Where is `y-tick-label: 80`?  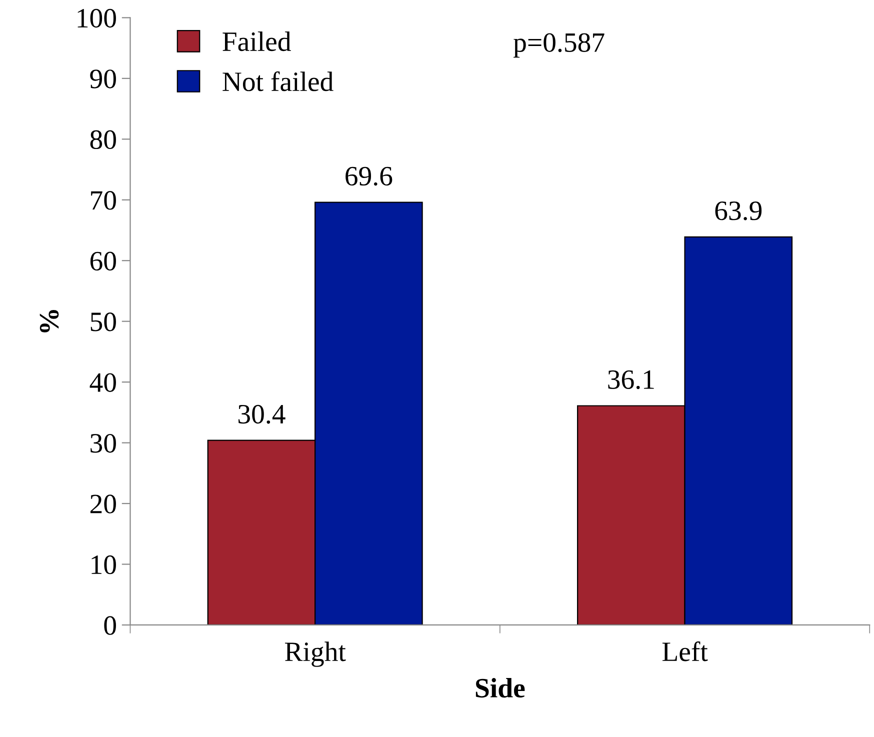 y-tick-label: 80 is located at coordinates (103, 140).